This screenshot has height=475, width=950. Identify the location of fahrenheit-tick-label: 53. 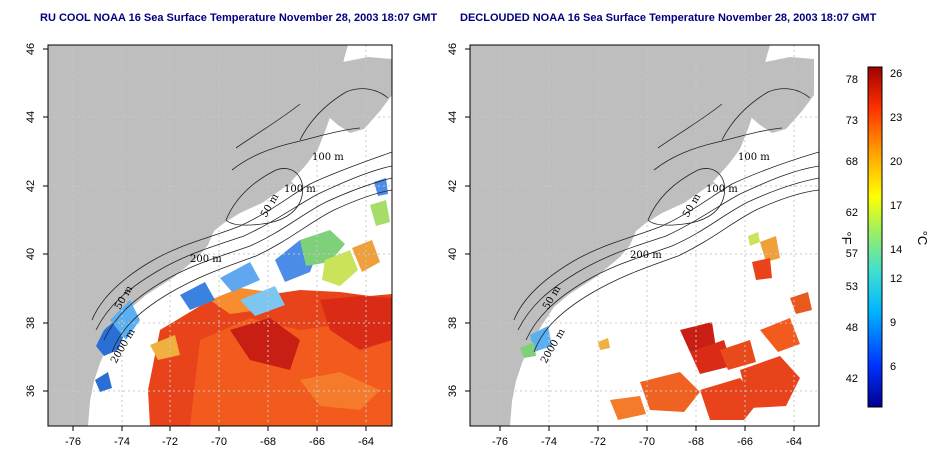
(852, 287).